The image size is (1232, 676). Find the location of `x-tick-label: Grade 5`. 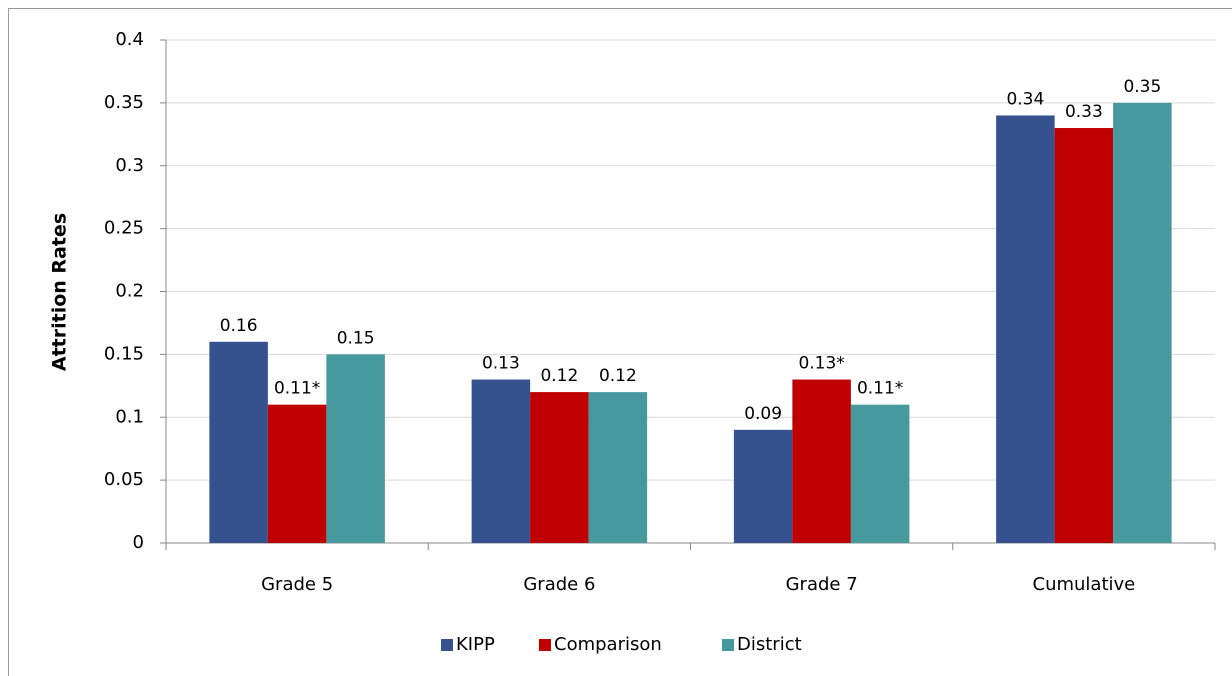

x-tick-label: Grade 5 is located at coordinates (297, 584).